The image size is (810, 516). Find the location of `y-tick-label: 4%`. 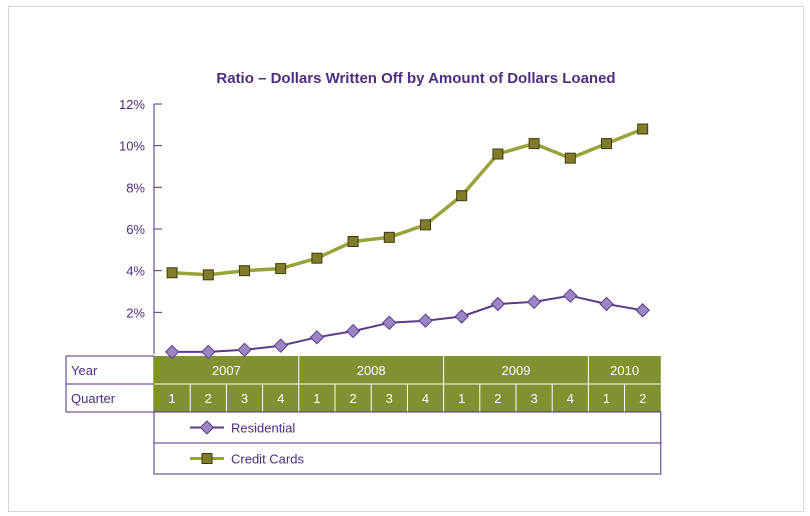

y-tick-label: 4% is located at coordinates (135, 271).